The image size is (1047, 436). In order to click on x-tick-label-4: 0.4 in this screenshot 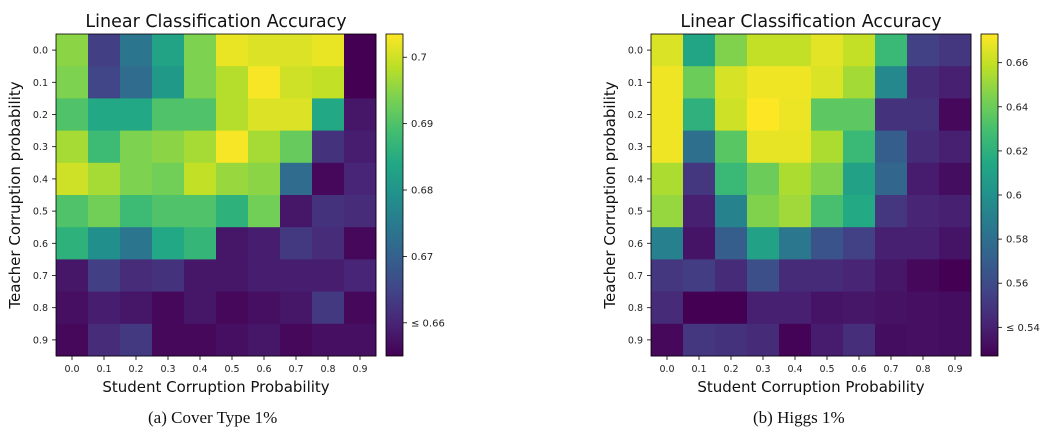, I will do `click(199, 369)`.